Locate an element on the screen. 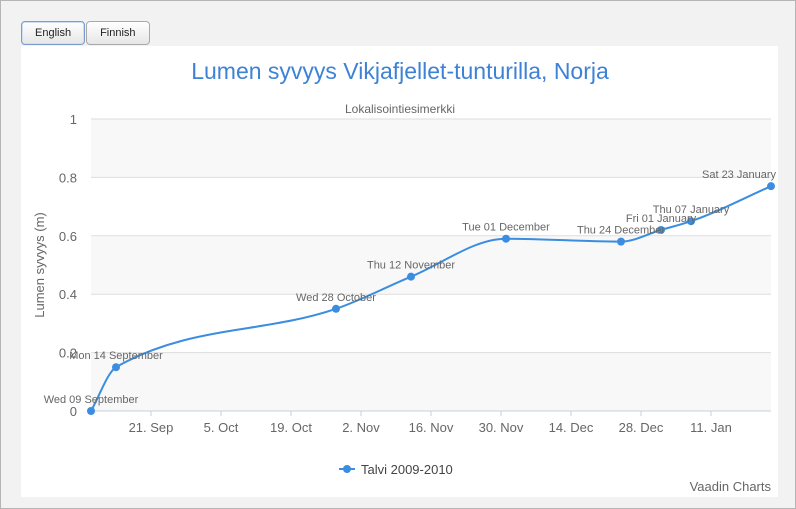 The image size is (796, 509). data-label: Tue 01 December is located at coordinates (506, 228).